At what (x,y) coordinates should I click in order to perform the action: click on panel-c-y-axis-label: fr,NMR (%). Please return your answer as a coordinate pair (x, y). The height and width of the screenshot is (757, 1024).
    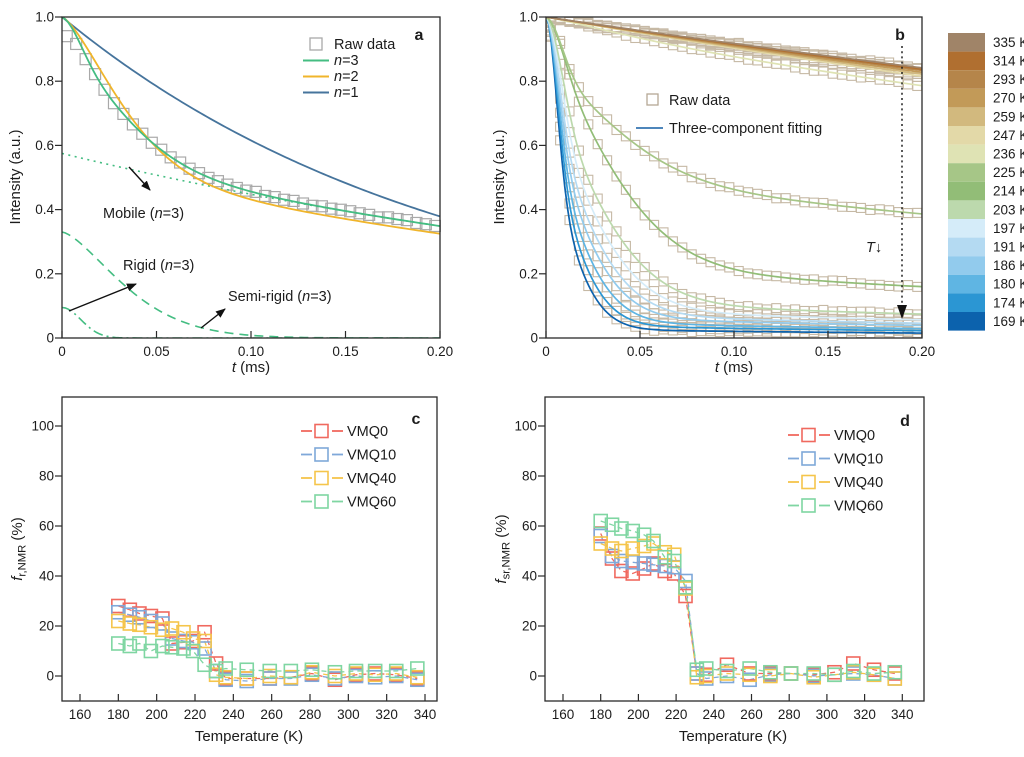
    Looking at the image, I should click on (19, 549).